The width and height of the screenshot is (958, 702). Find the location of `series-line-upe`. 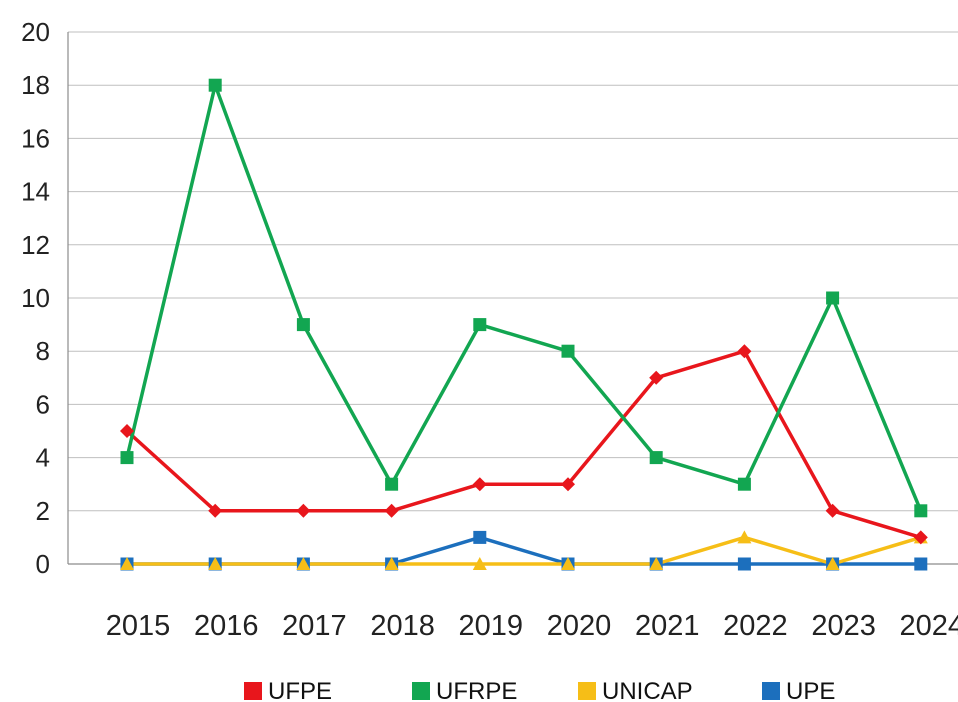

series-line-upe is located at coordinates (524, 550).